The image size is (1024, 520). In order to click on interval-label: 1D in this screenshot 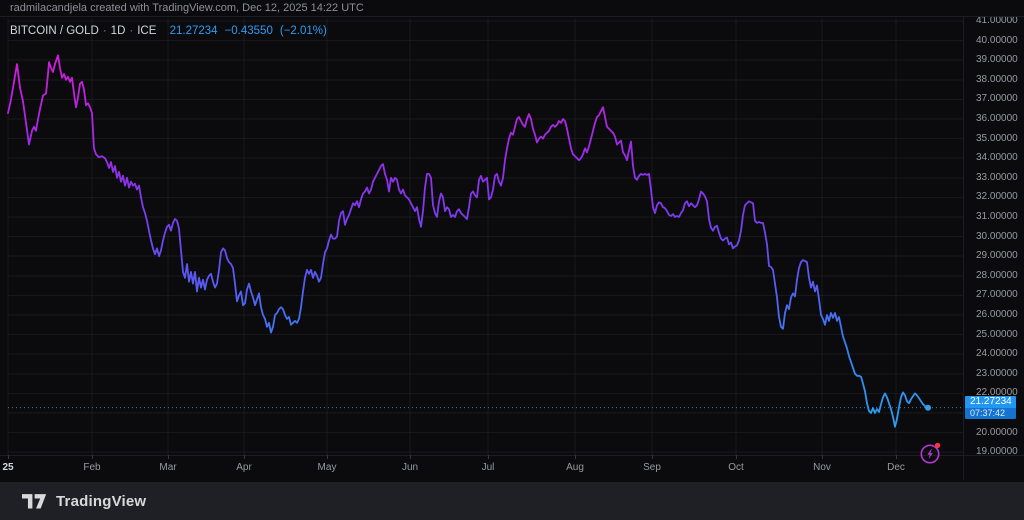, I will do `click(118, 31)`.